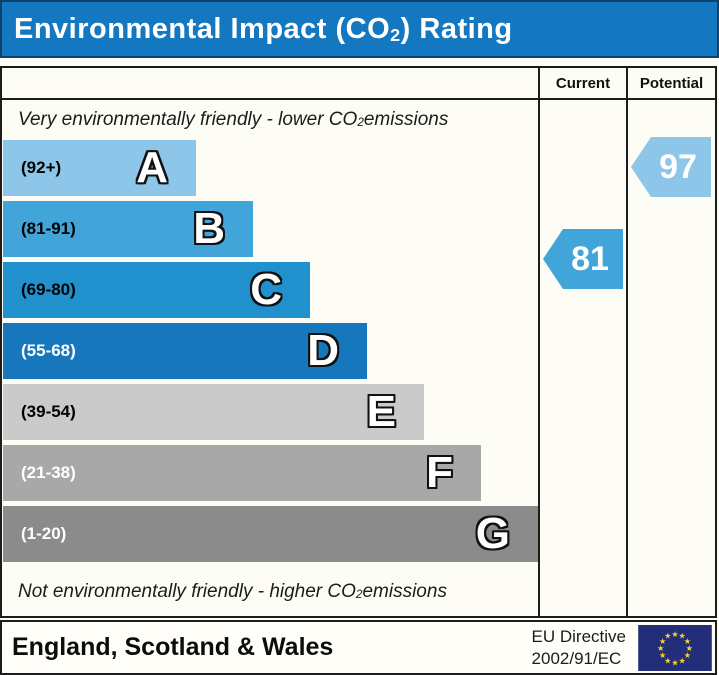 Image resolution: width=719 pixels, height=675 pixels. I want to click on current-value-cell: 81, so click(582, 358).